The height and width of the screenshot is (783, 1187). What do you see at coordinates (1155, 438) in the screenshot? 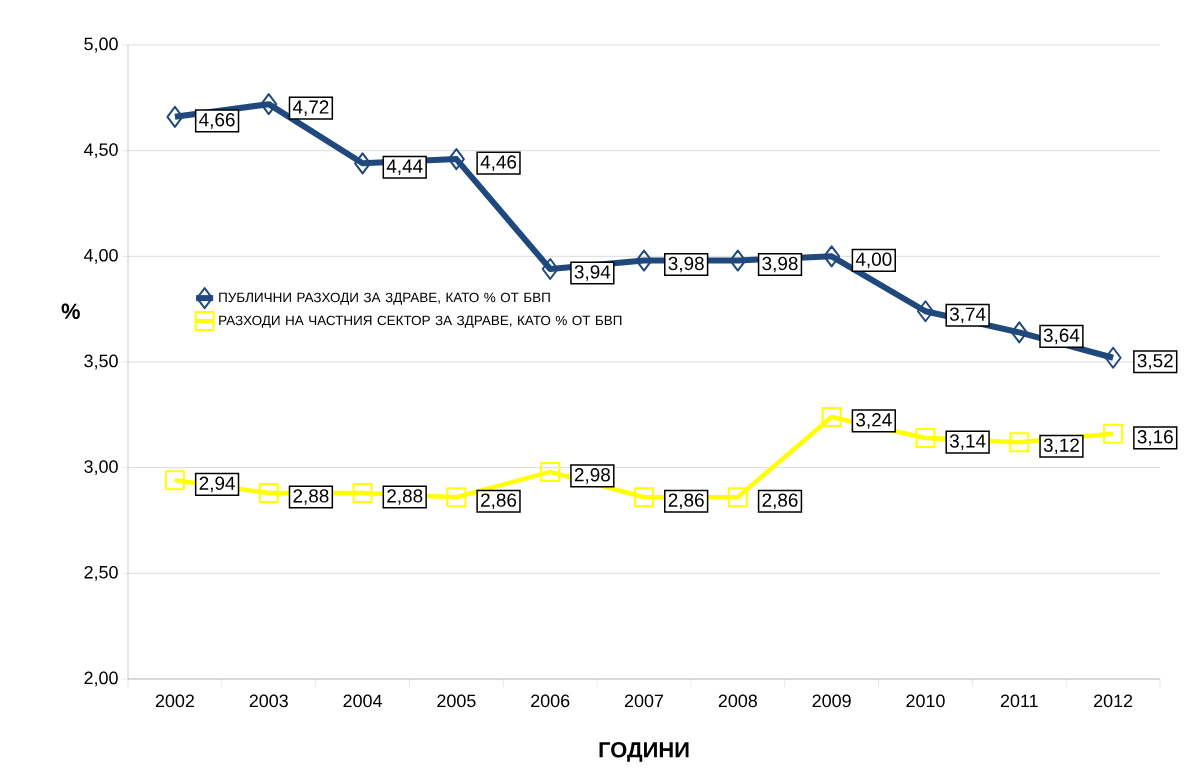
I see `data-label: 3,16` at bounding box center [1155, 438].